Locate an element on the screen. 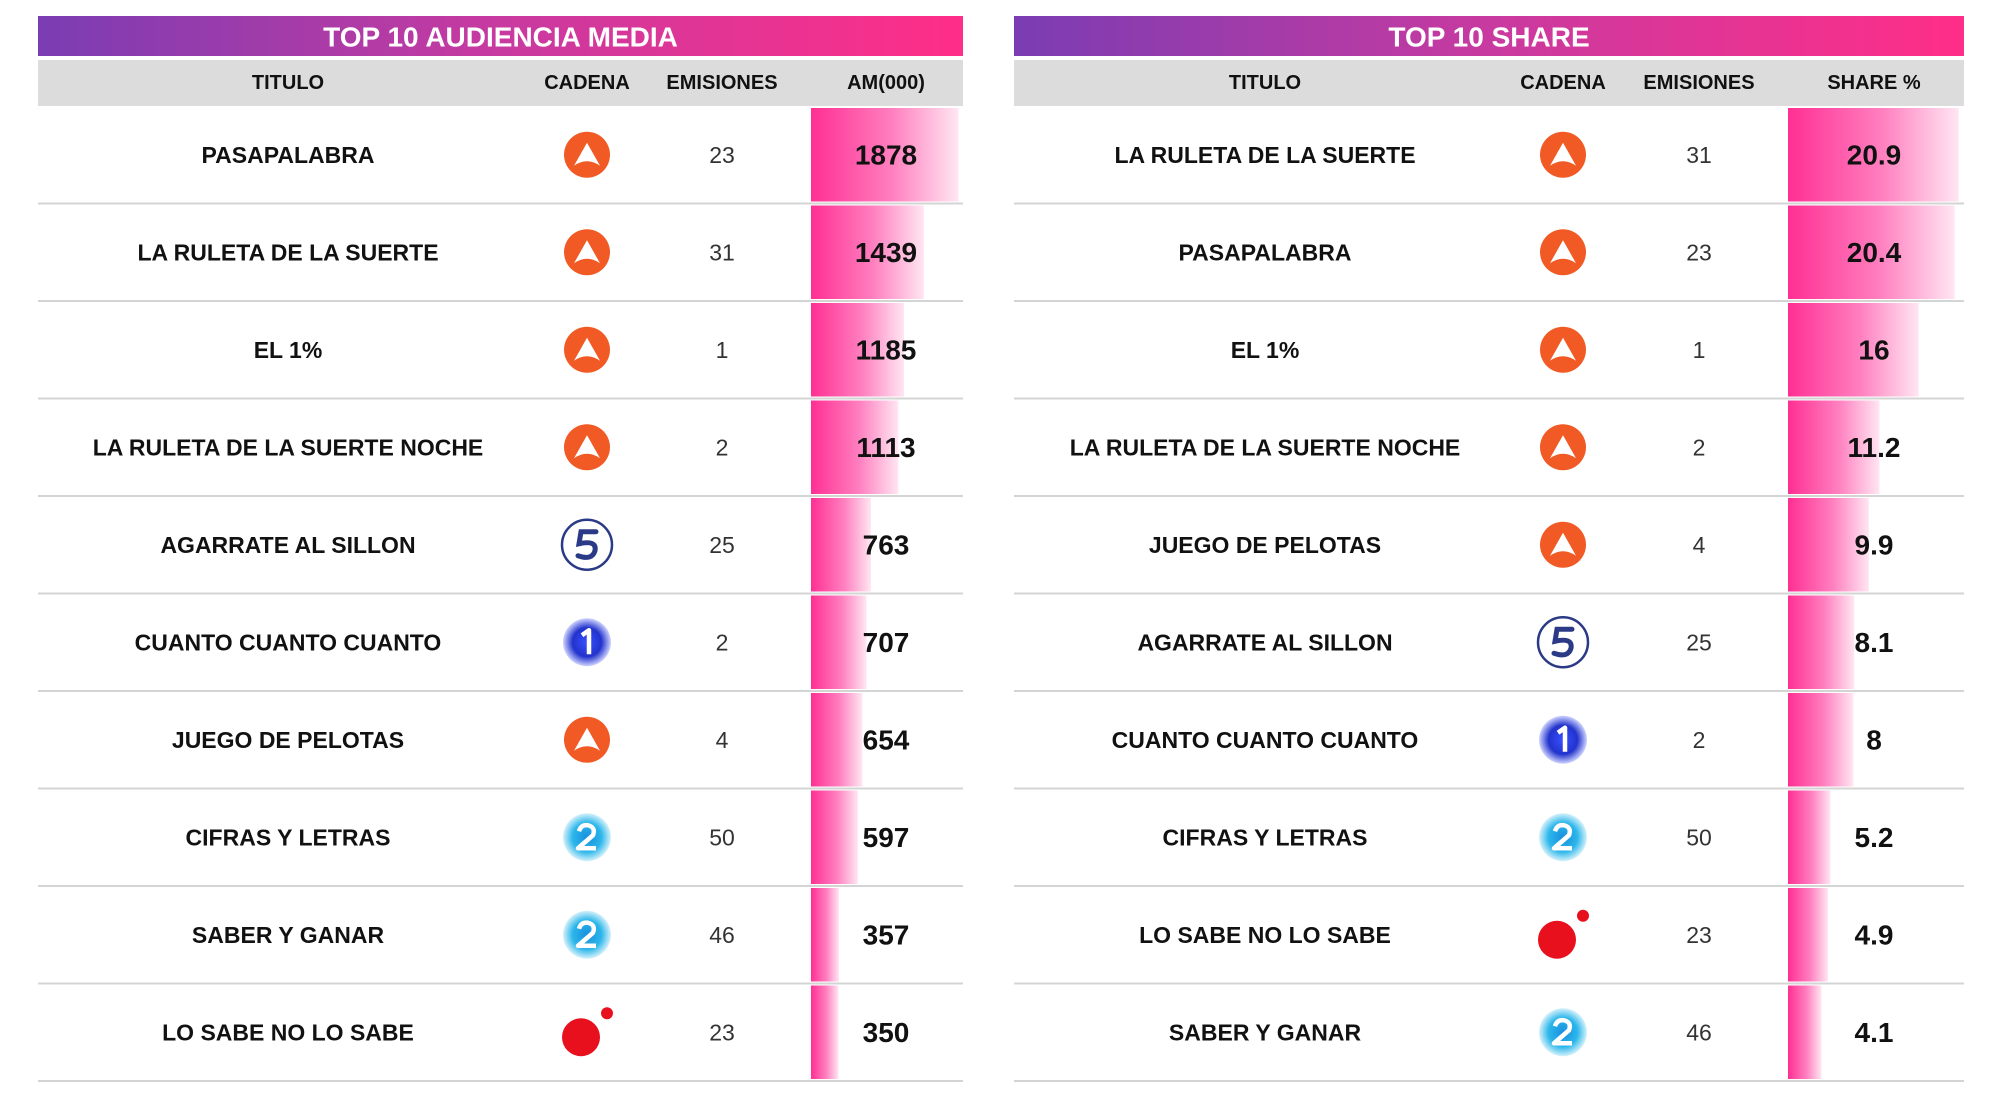 This screenshot has width=2000, height=1094. program-title: LO SABE NO LO SABE is located at coordinates (288, 1032).